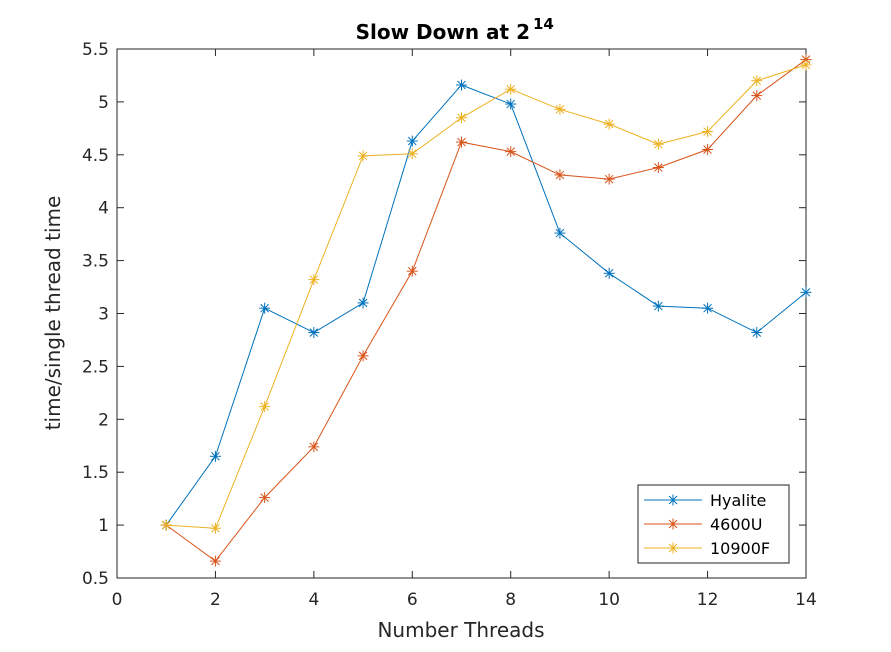  What do you see at coordinates (510, 600) in the screenshot?
I see `x-tick-label: 8` at bounding box center [510, 600].